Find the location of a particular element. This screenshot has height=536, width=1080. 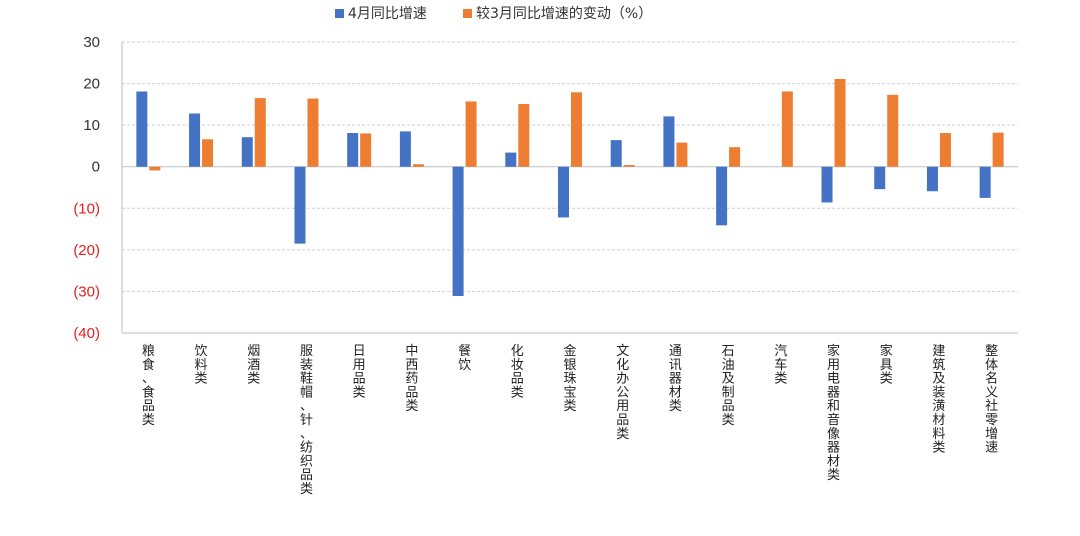

legend-swatch-change-vs-march is located at coordinates (467, 13).